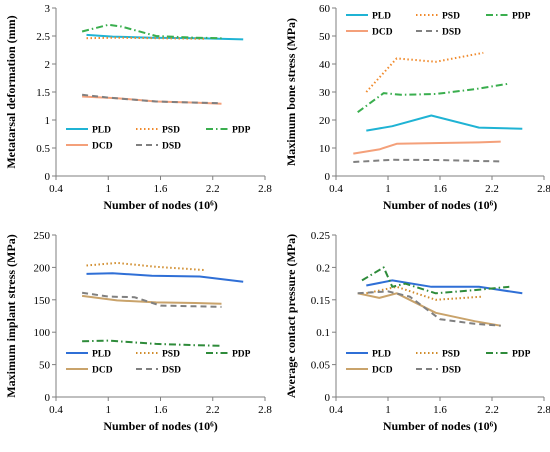  Describe the element at coordinates (43, 37) in the screenshot. I see `y-tick-label: 2.5` at that location.